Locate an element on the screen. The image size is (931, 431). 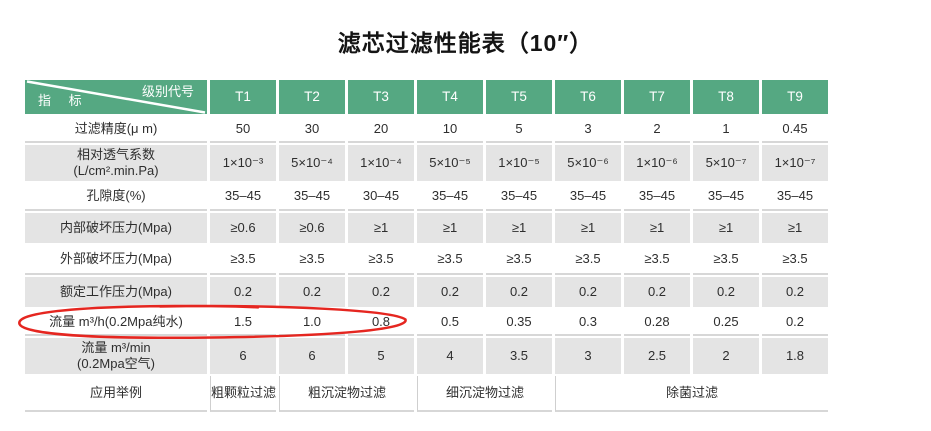
data-cell: 0.25 is located at coordinates (726, 322).